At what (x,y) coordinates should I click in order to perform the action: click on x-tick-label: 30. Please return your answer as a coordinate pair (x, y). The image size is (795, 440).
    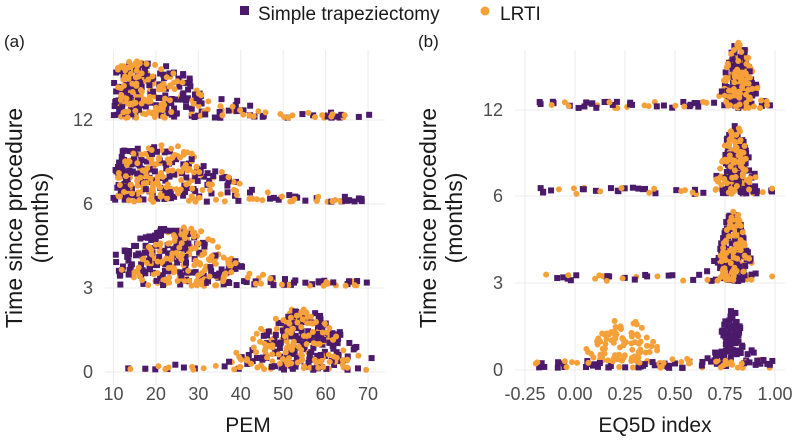
    Looking at the image, I should click on (198, 394).